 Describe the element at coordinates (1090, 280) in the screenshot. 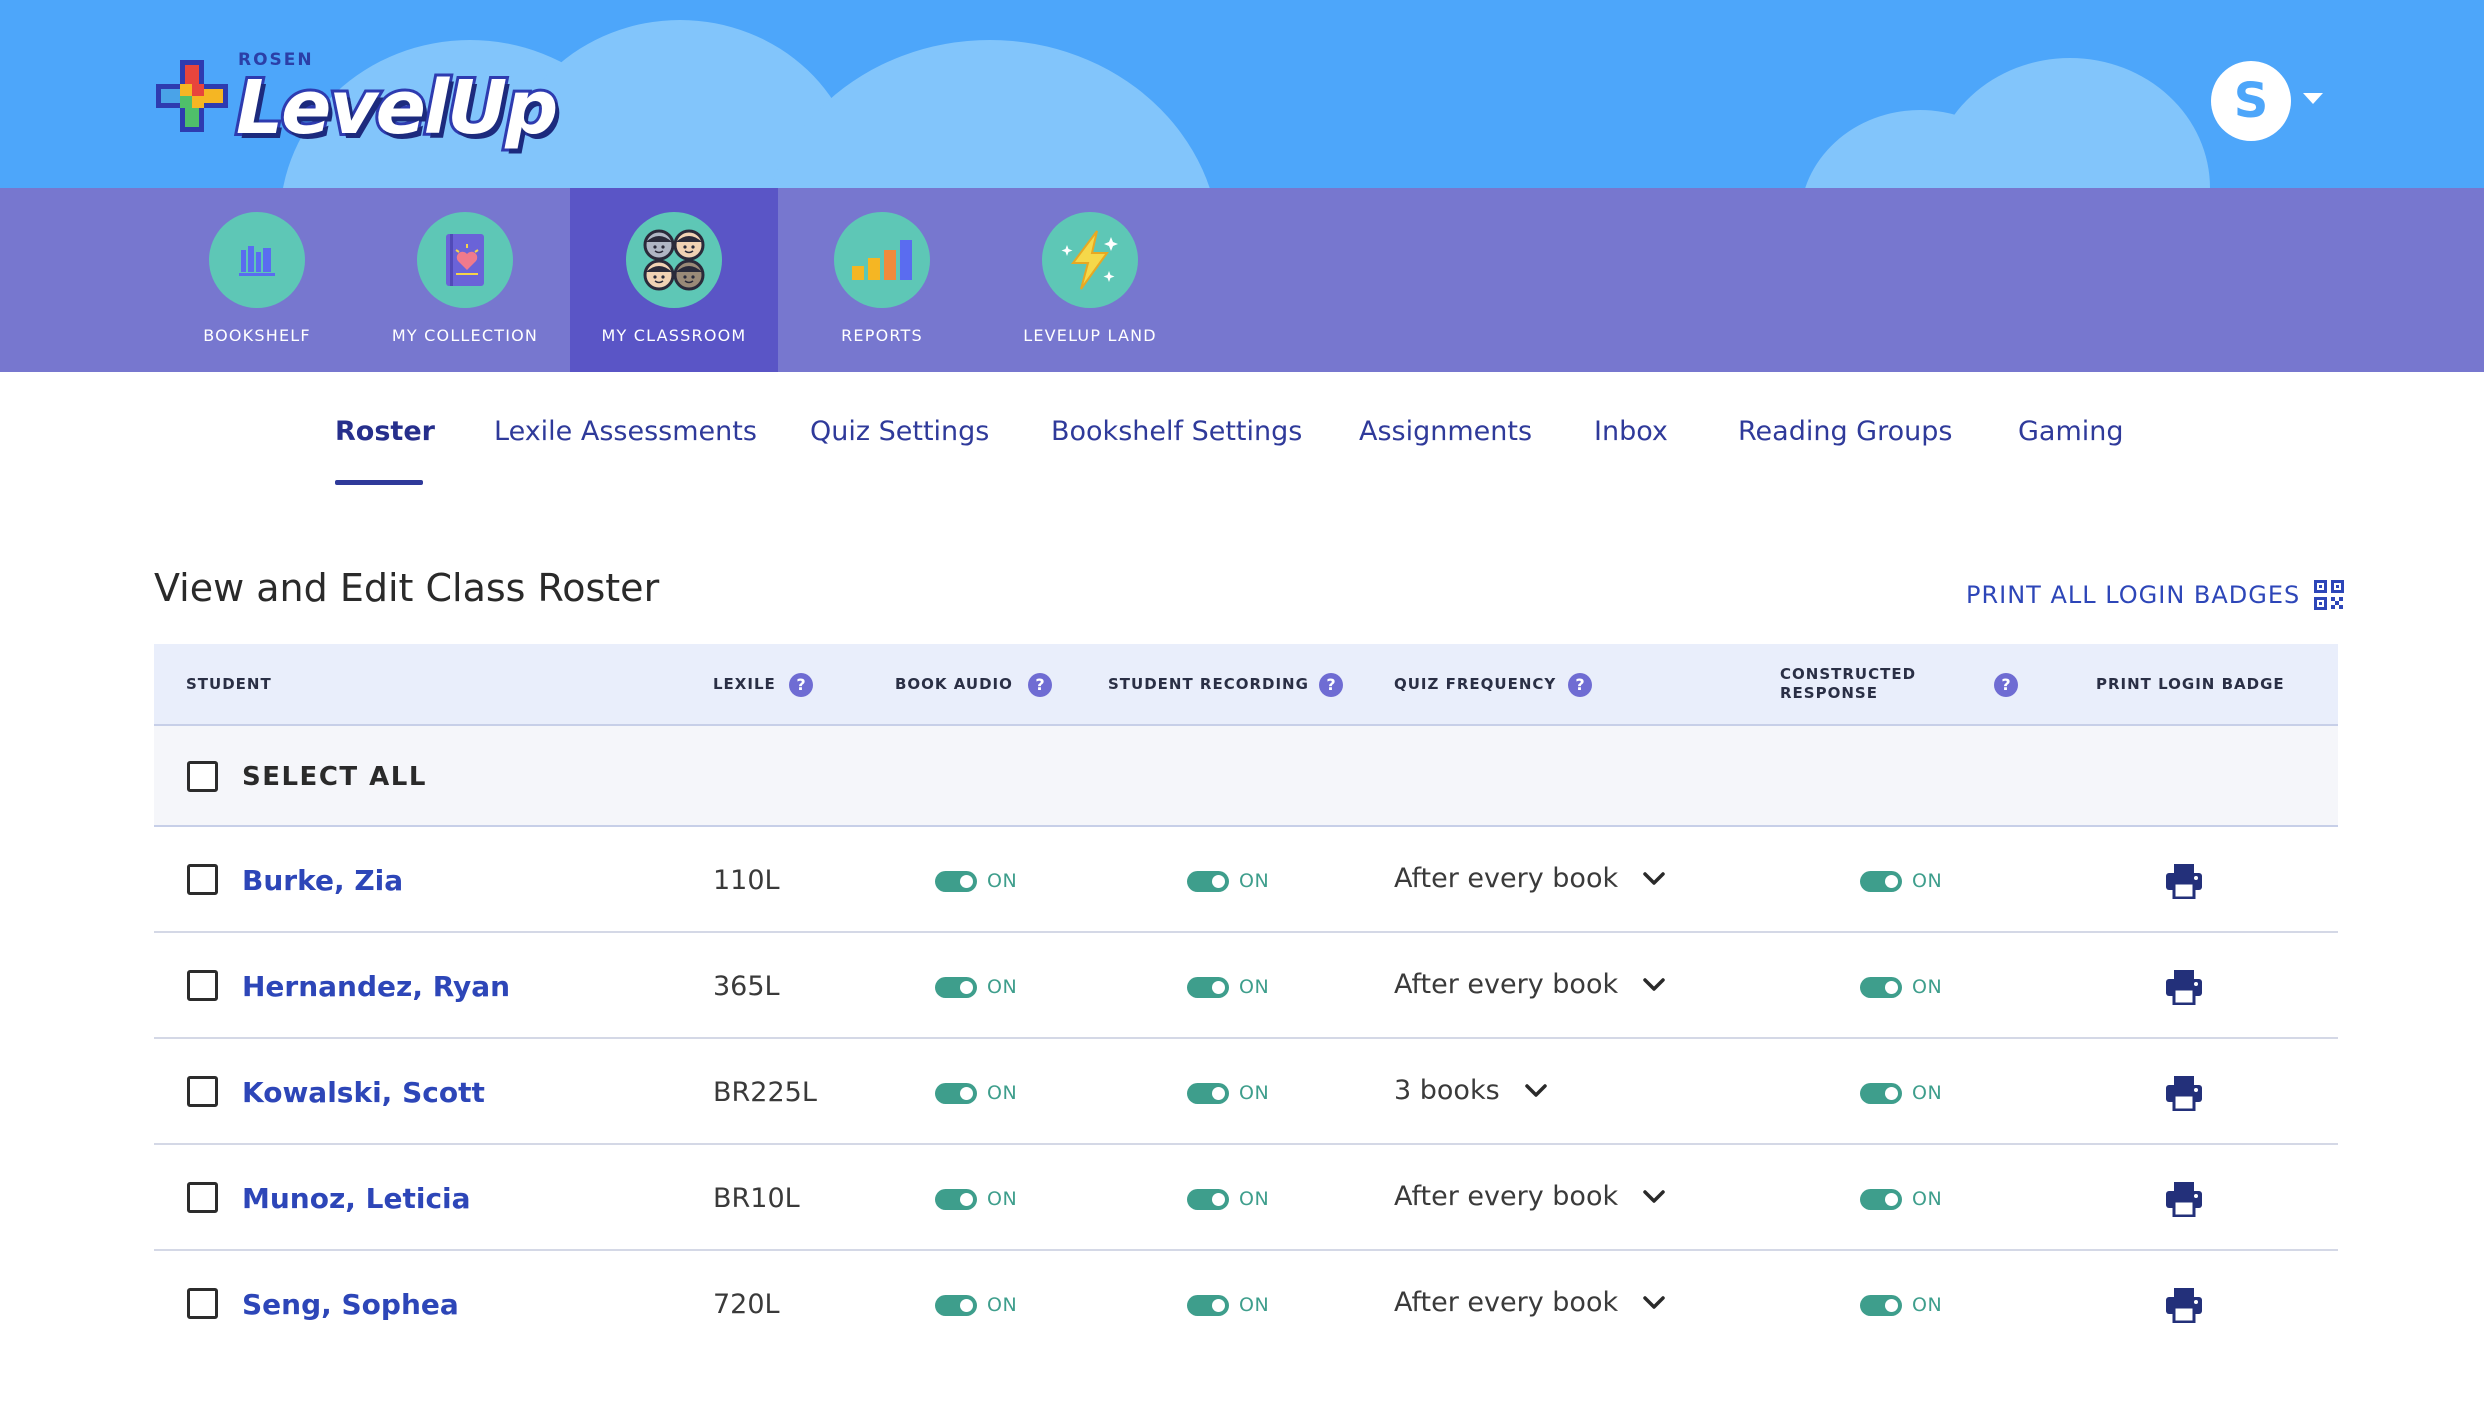

I see `nav-item-levelup-land: LEVELUP LAND` at that location.